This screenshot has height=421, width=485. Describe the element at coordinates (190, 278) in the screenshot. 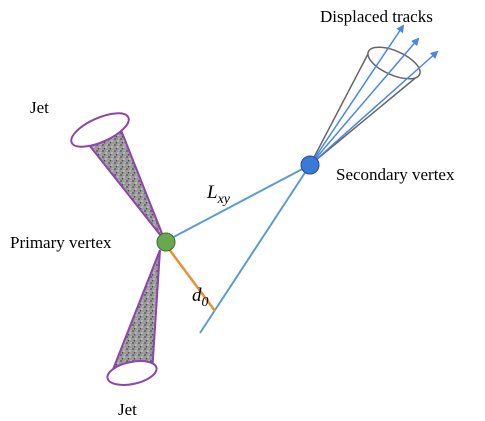

I see `impact-parameter-d0` at that location.